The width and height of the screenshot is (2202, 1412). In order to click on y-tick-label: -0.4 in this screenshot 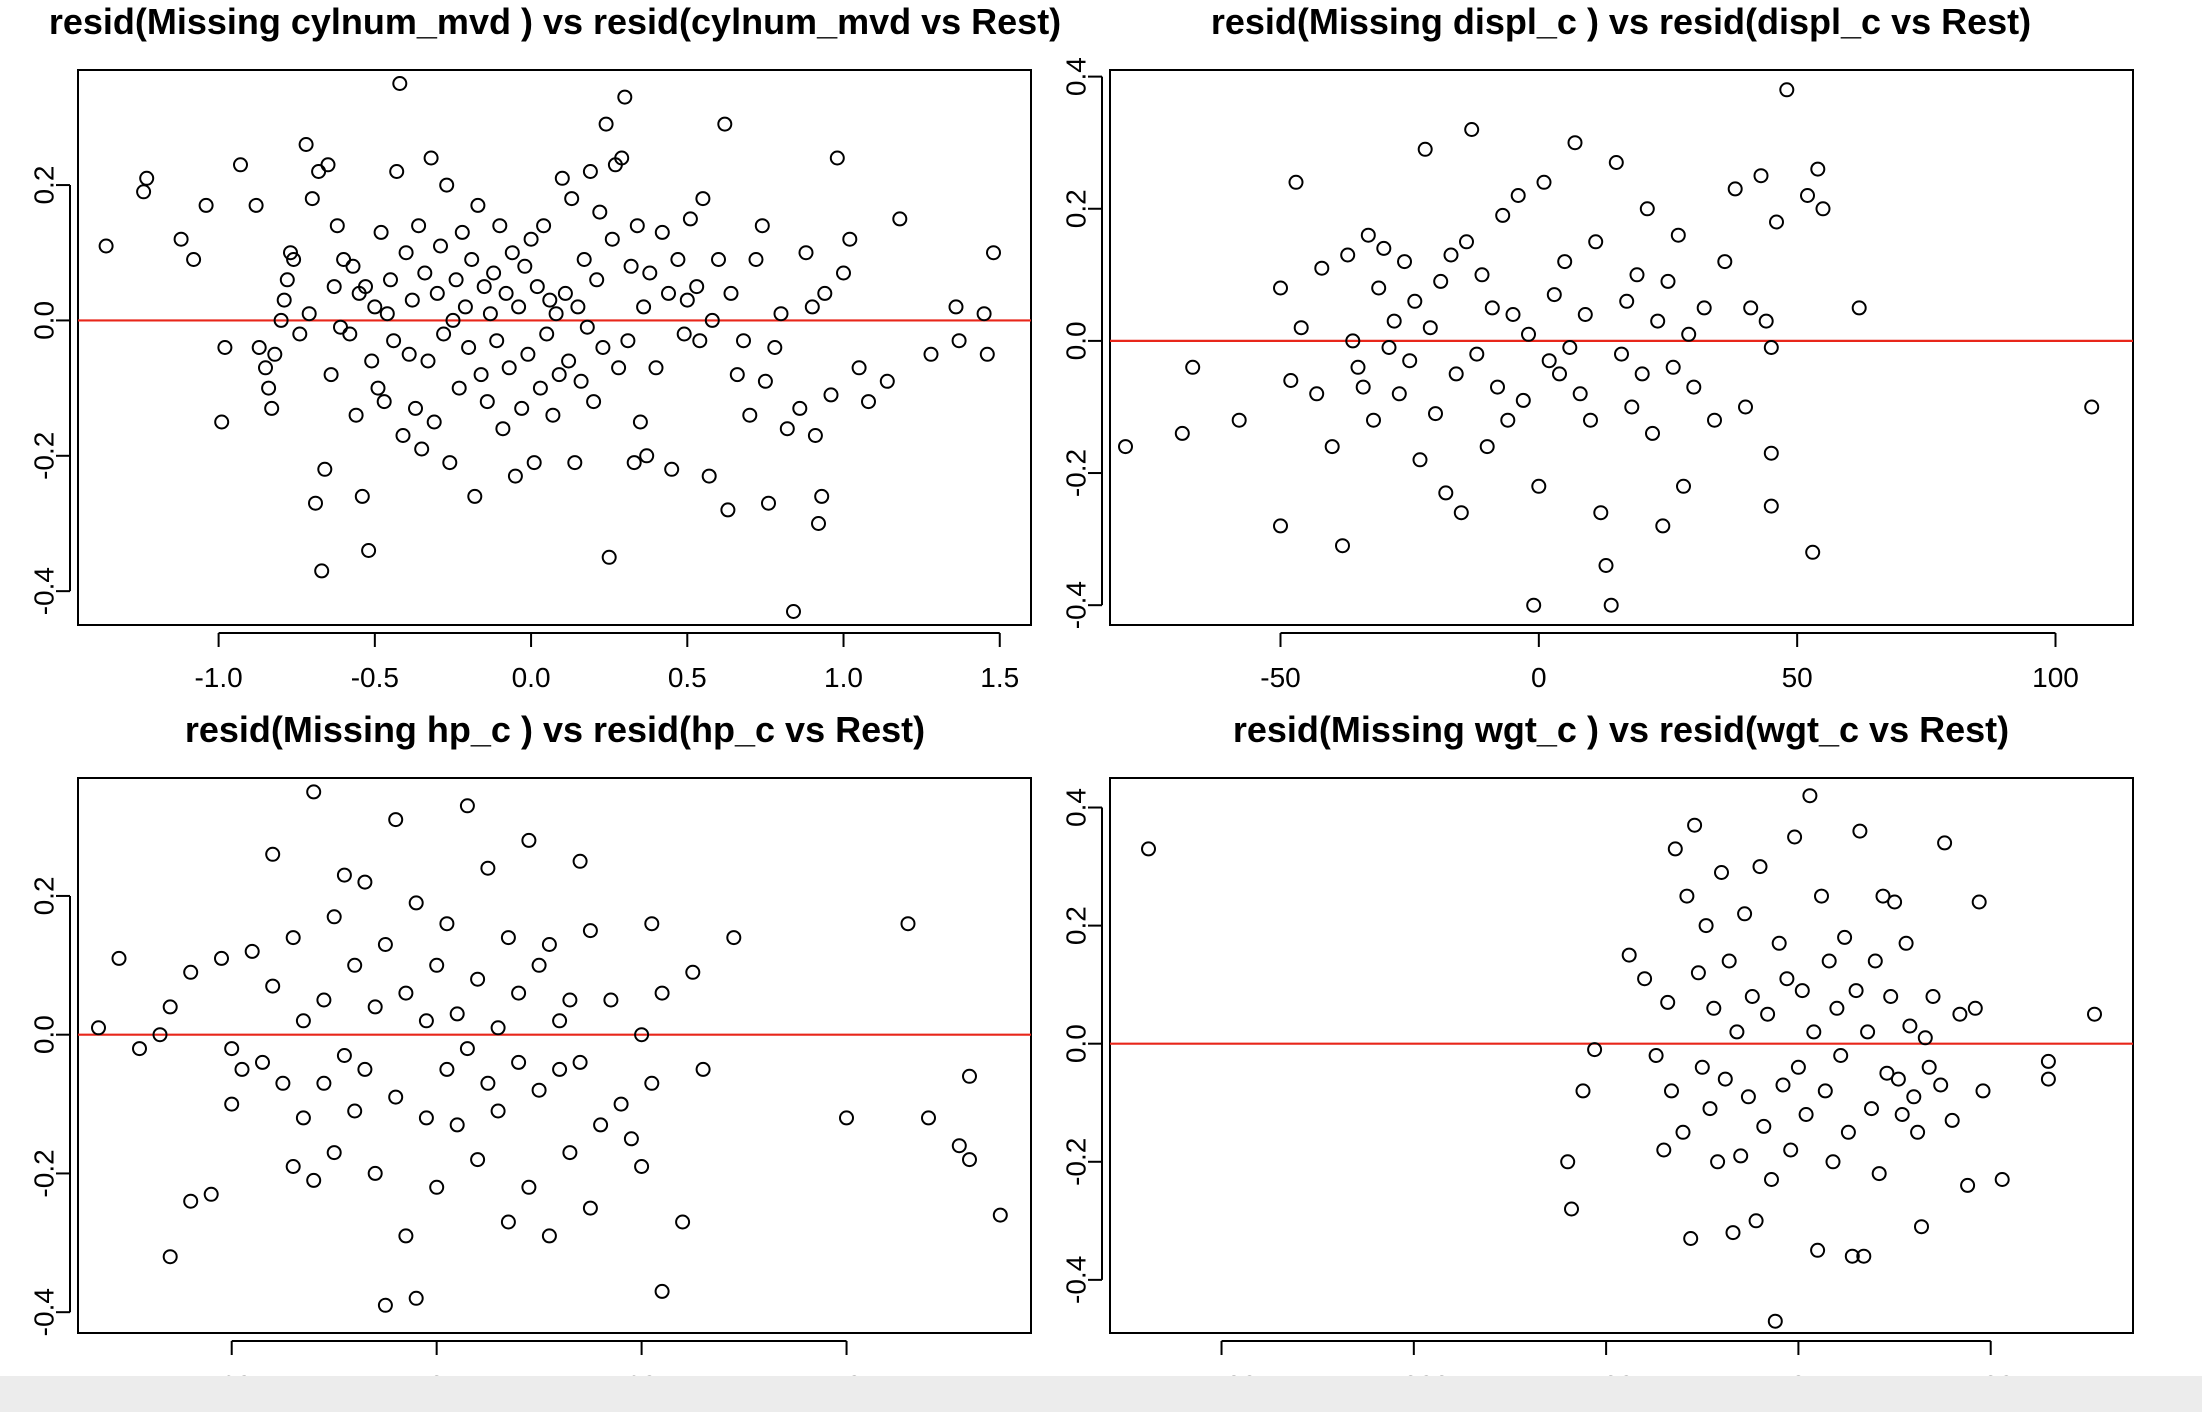, I will do `click(1076, 605)`.